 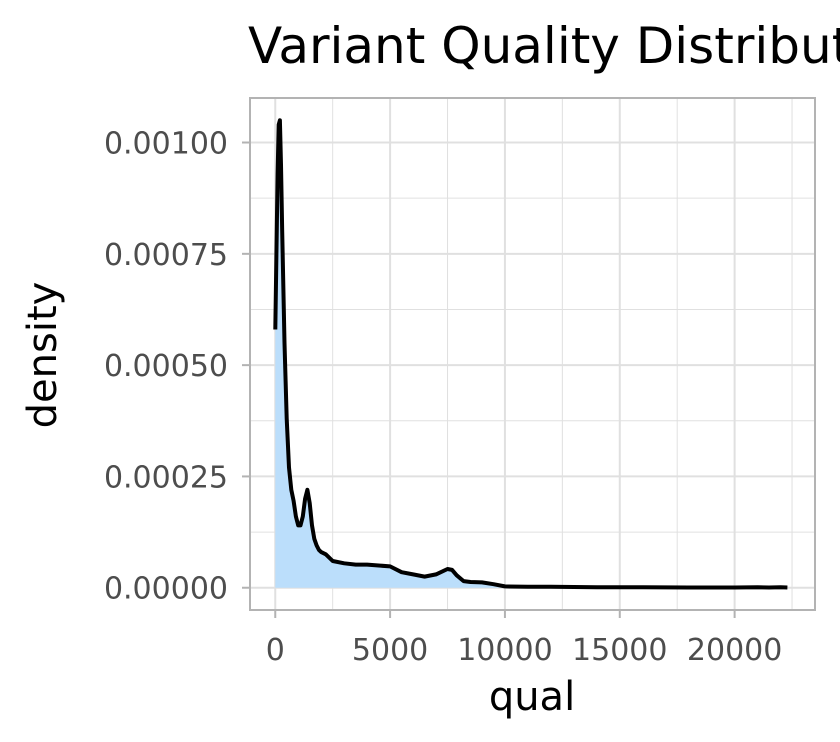 What do you see at coordinates (166, 255) in the screenshot?
I see `y-tick-label: 0.00075` at bounding box center [166, 255].